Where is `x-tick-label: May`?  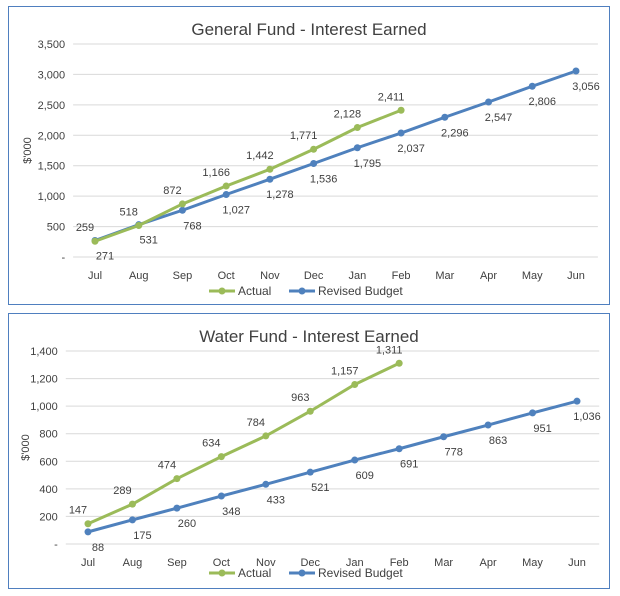 x-tick-label: May is located at coordinates (532, 276).